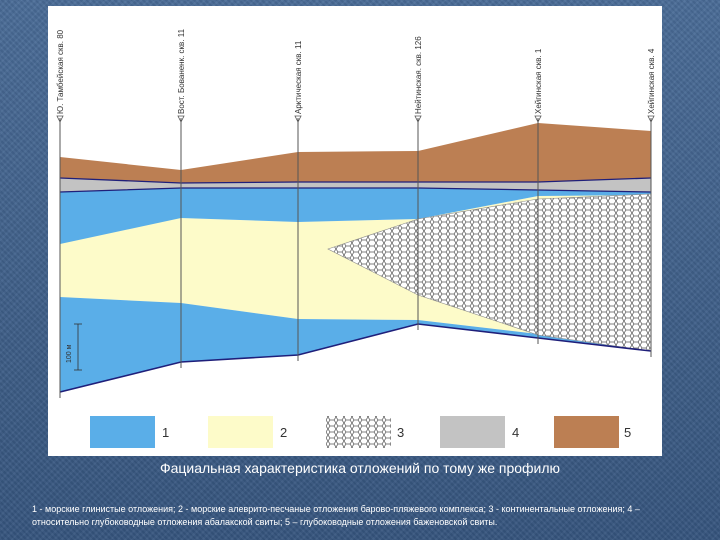 This screenshot has height=540, width=720. Describe the element at coordinates (651, 81) in the screenshot. I see `well-label: Хейгинская скв. 4` at that location.